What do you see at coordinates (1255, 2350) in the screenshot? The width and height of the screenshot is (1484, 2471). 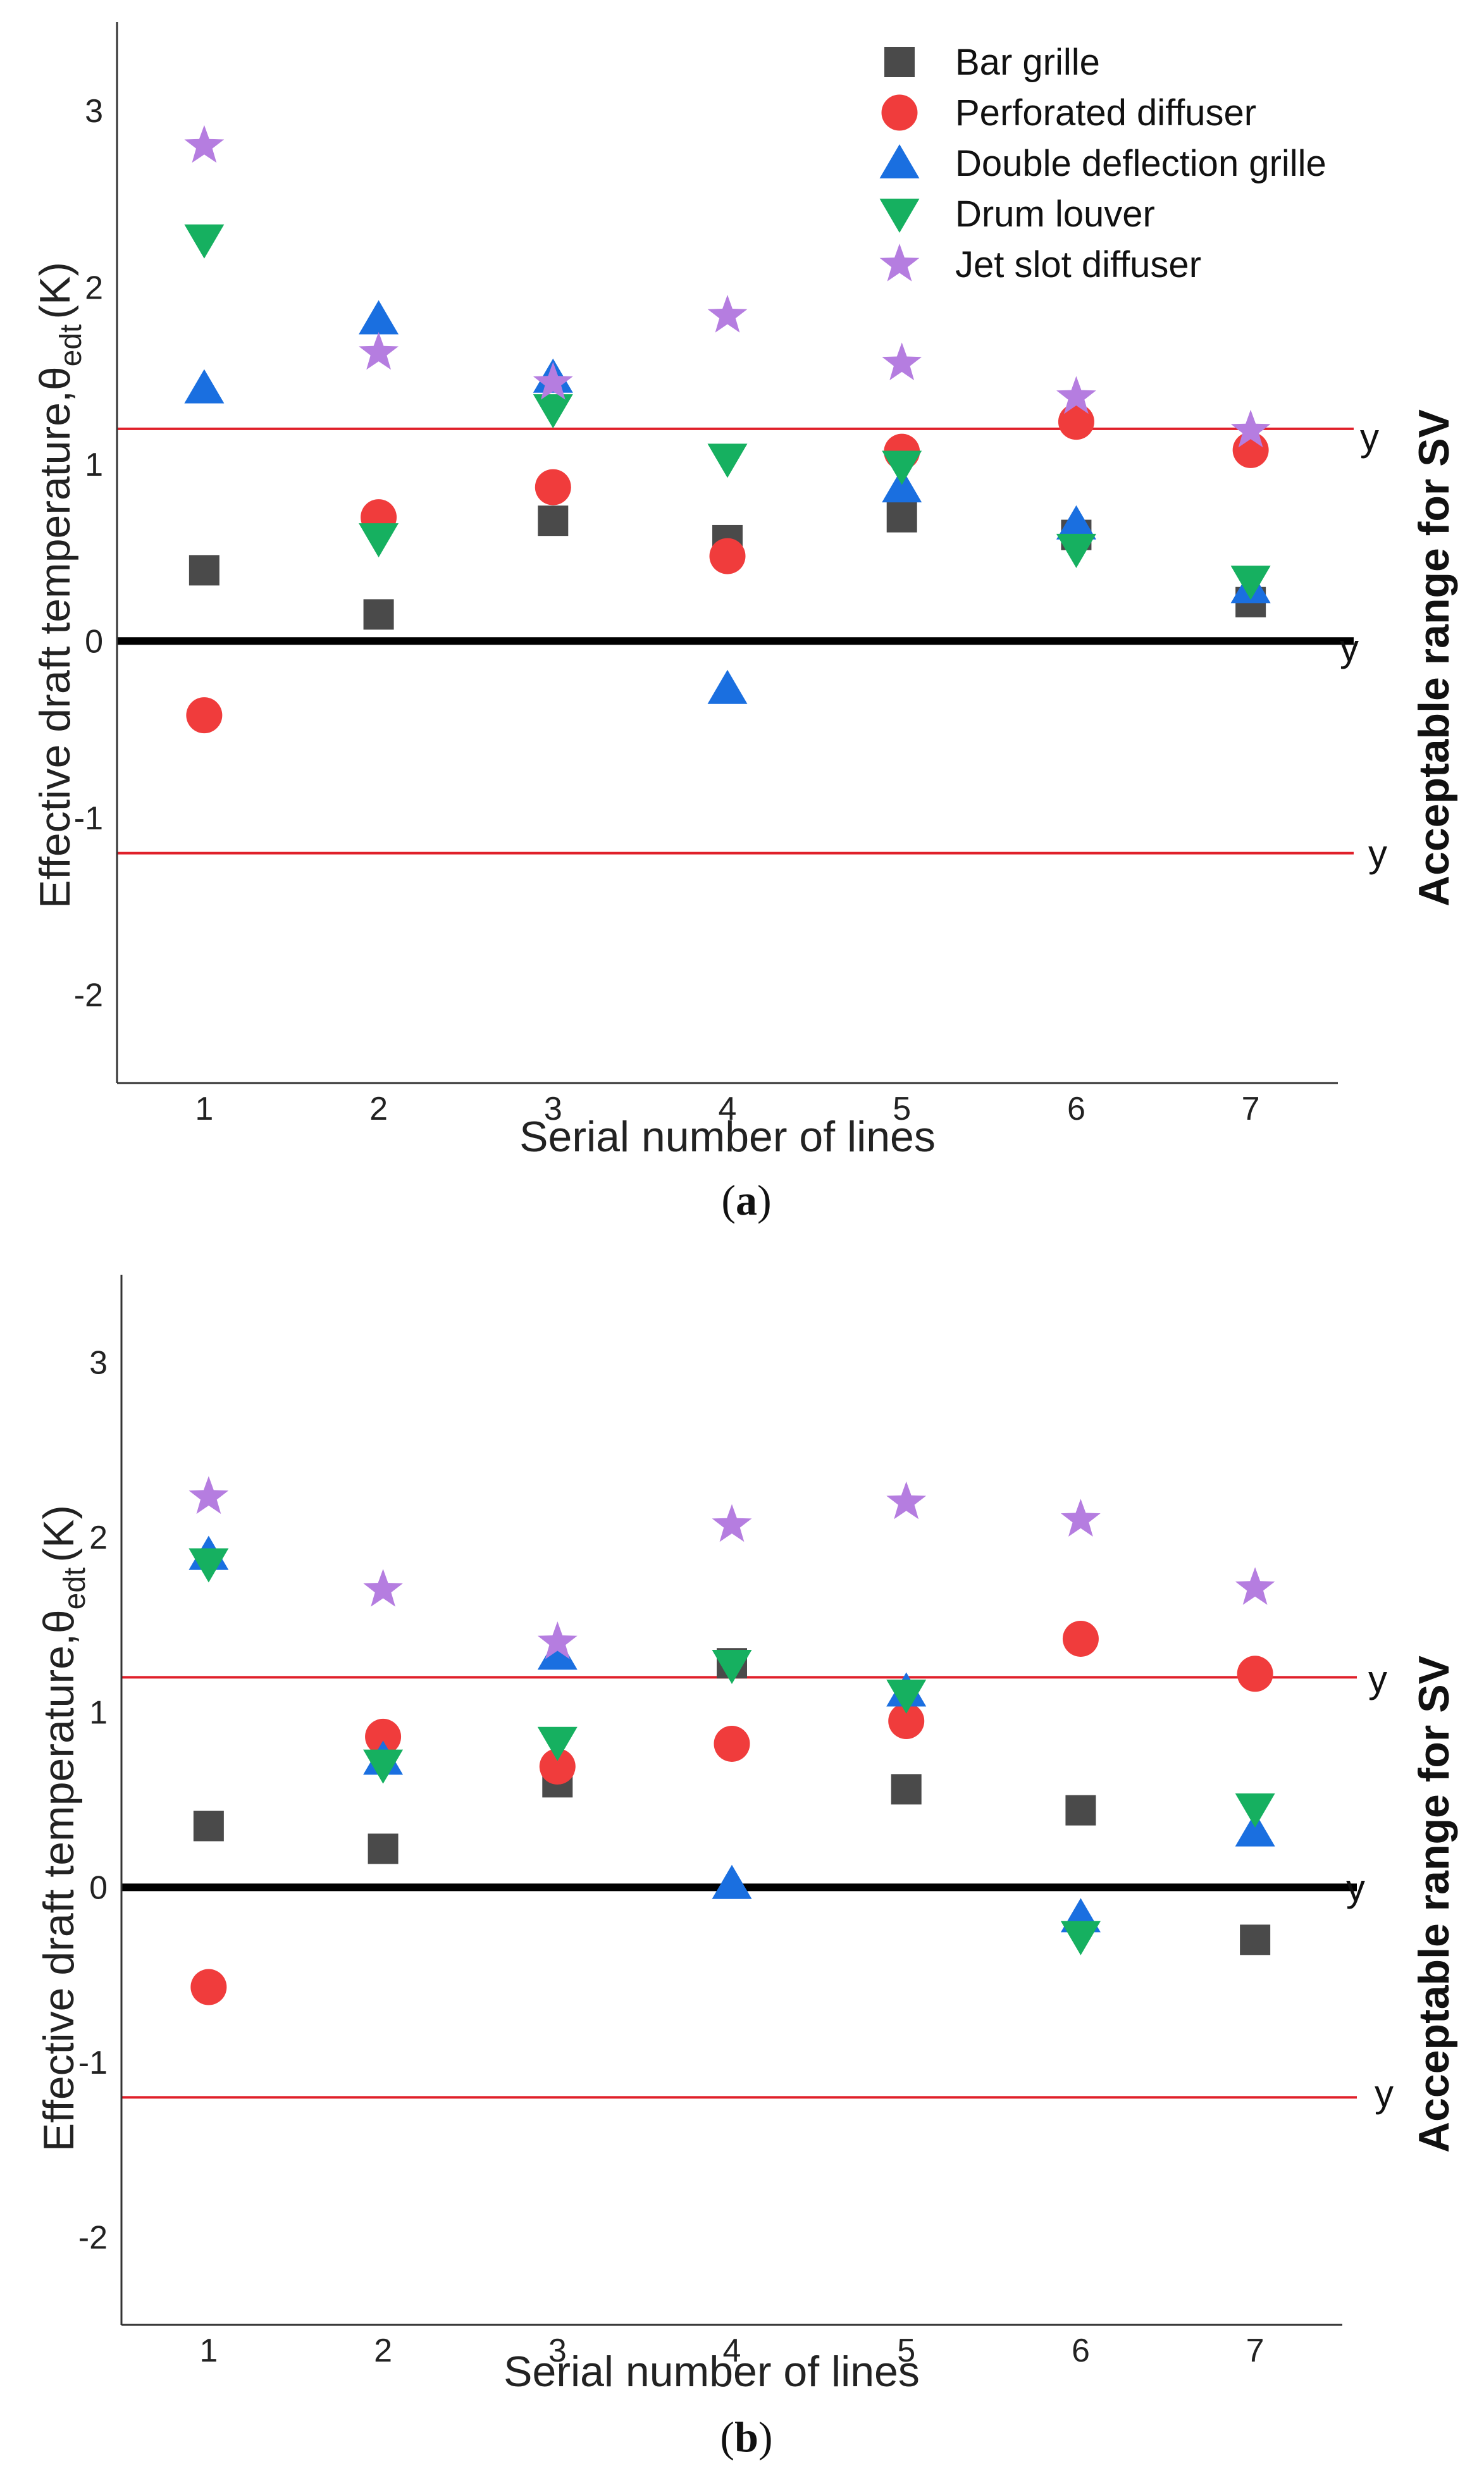 I see `x-tick-label: 7` at bounding box center [1255, 2350].